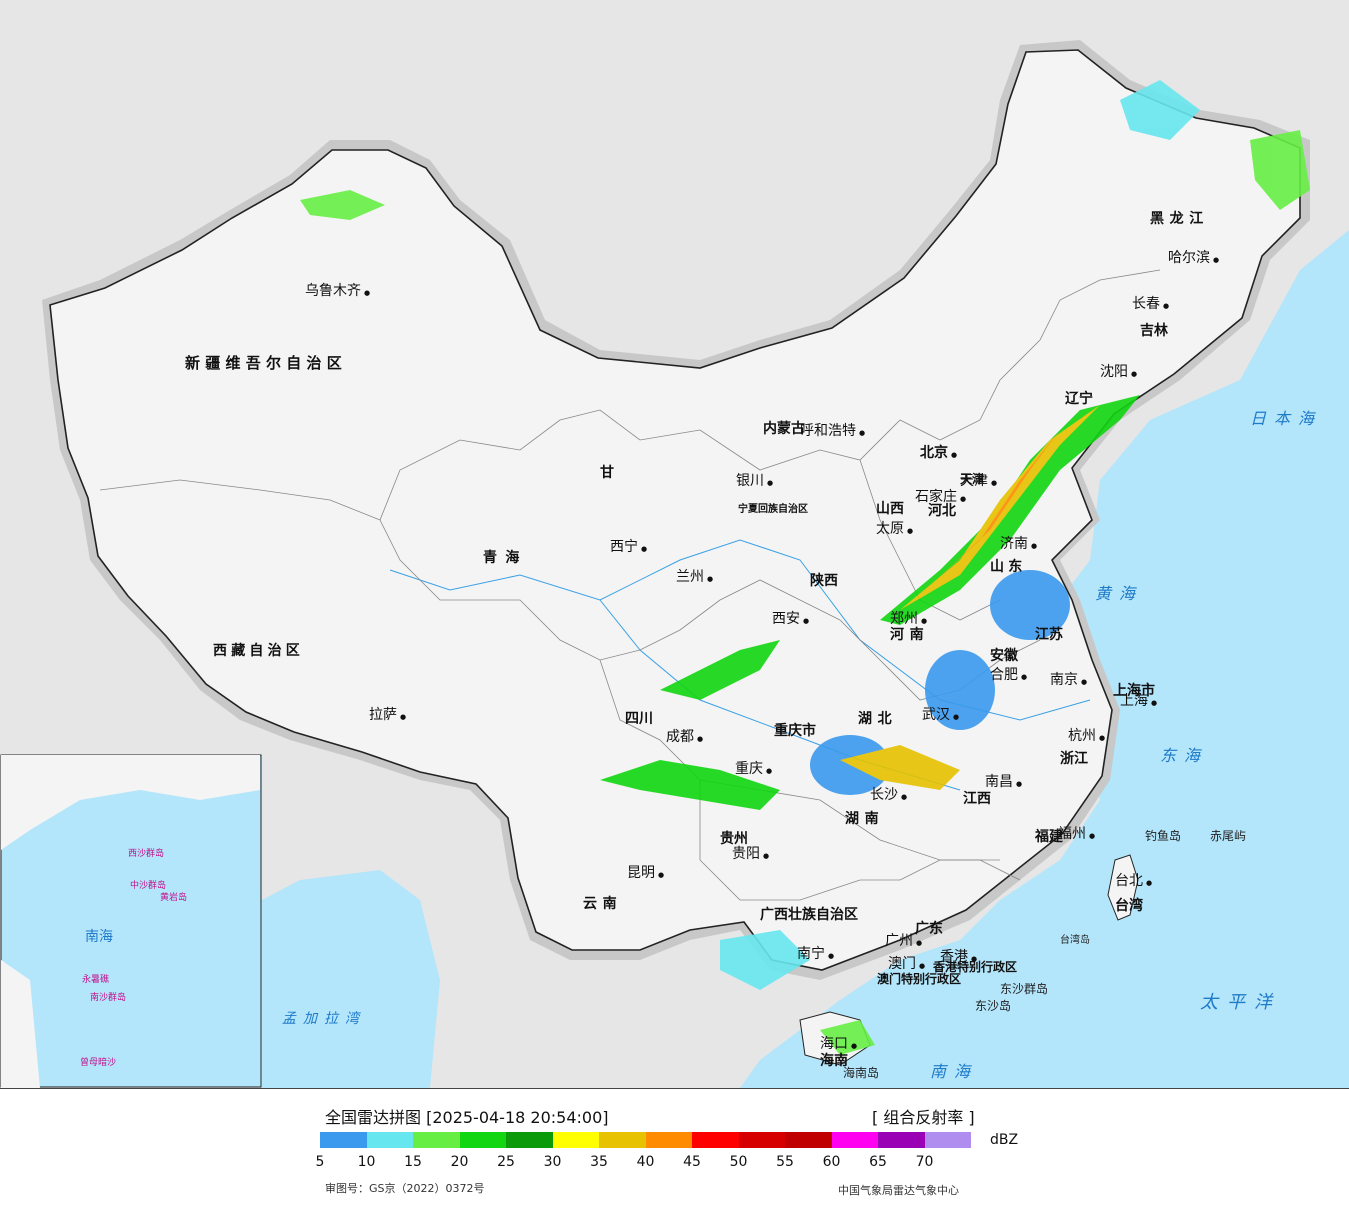 The image size is (1349, 1209). What do you see at coordinates (98, 1063) in the screenshot?
I see `inset-label: 曾母暗沙` at bounding box center [98, 1063].